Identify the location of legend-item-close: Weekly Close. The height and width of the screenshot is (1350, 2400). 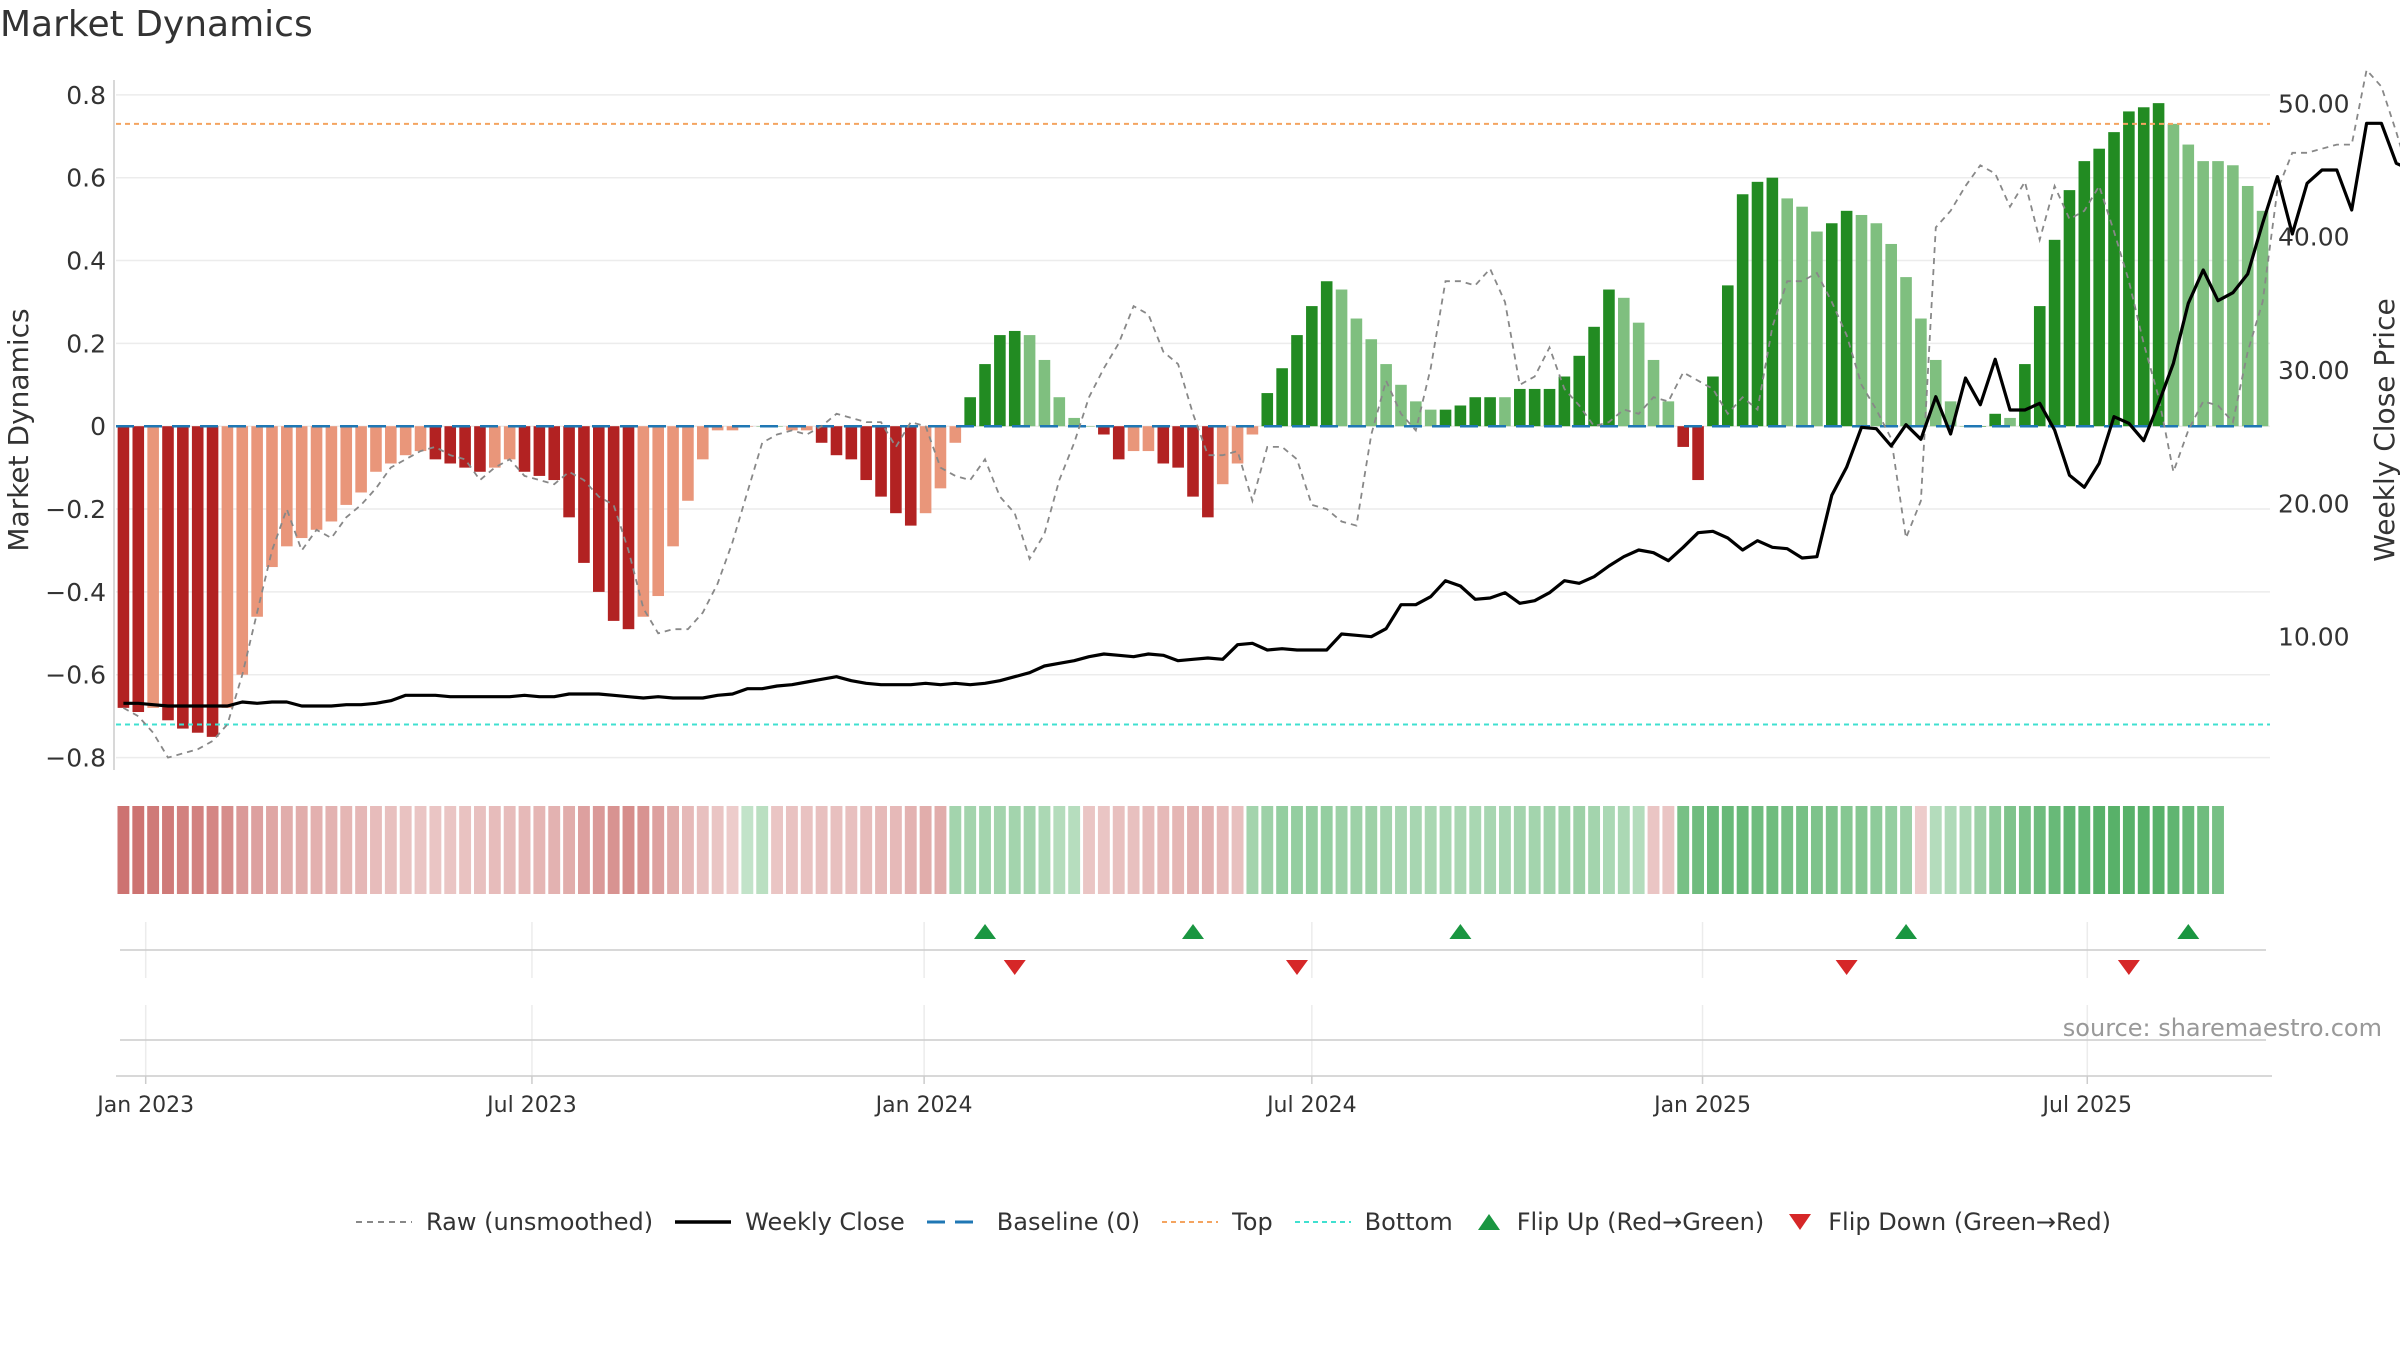
(790, 1222).